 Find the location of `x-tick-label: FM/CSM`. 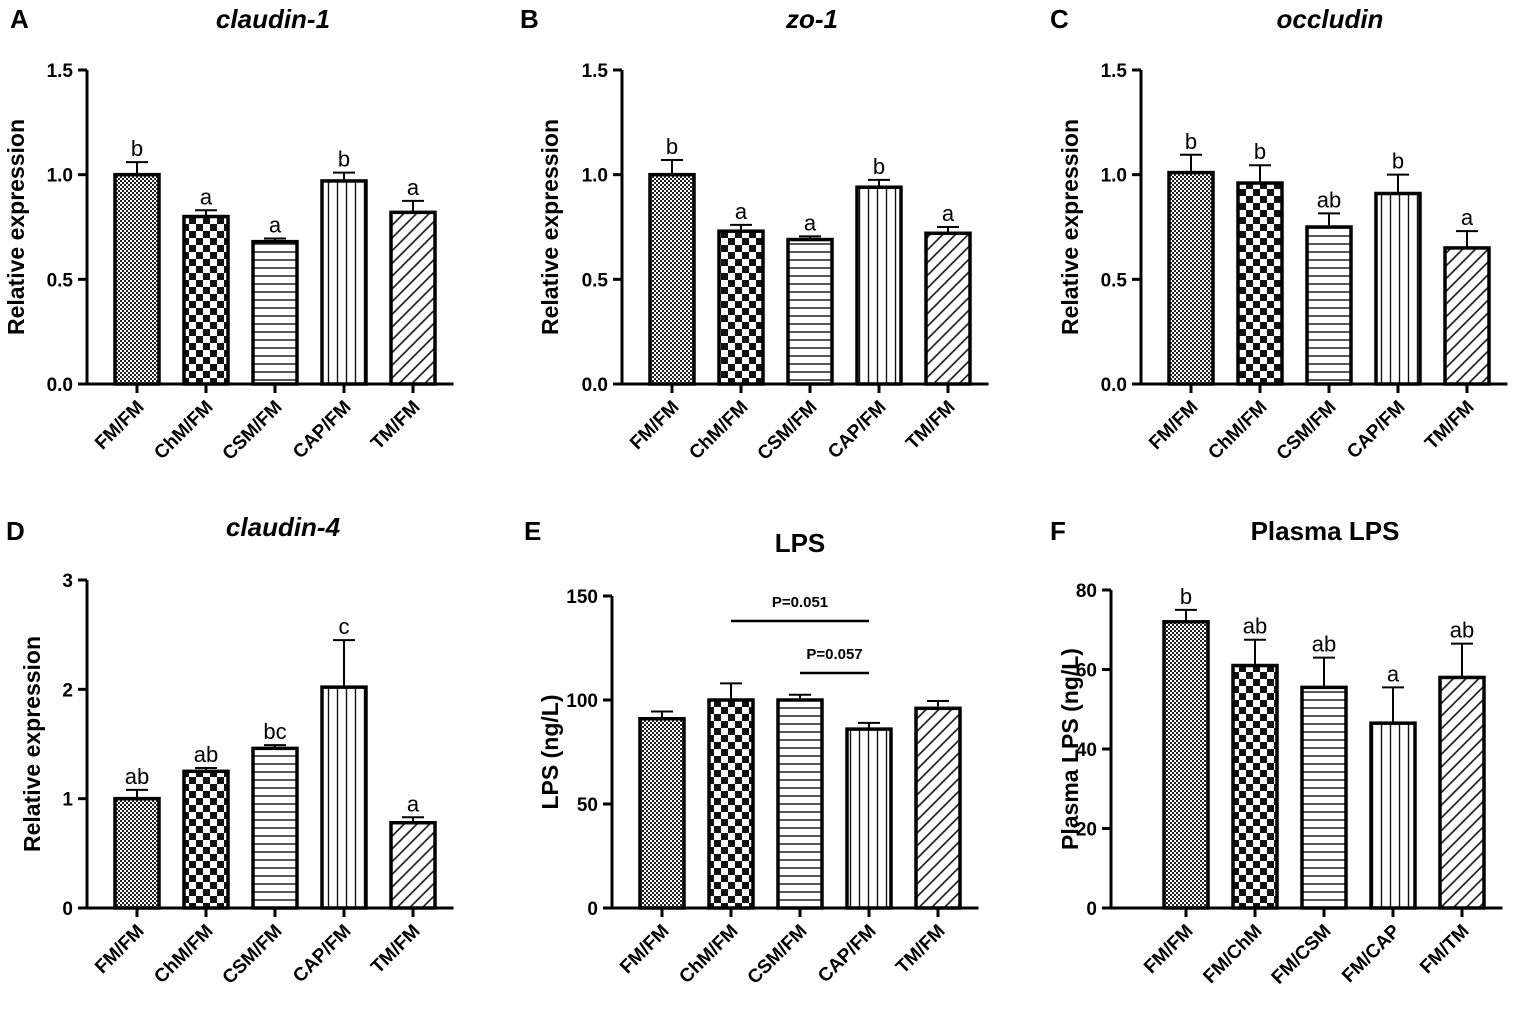

x-tick-label: FM/CSM is located at coordinates (1302, 955).